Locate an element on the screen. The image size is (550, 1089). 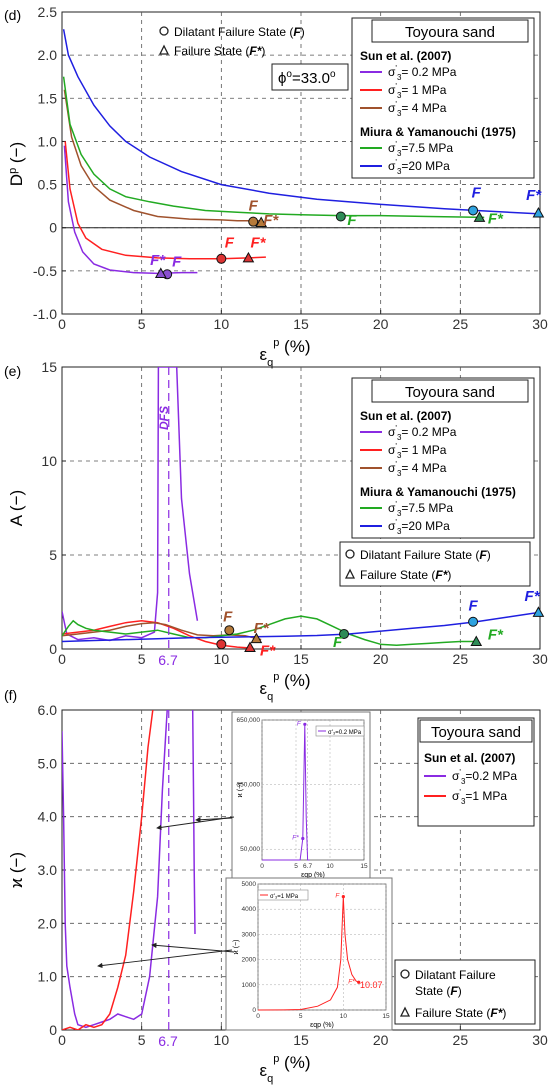
arrow-inset-1b is located at coordinates (214, 820).